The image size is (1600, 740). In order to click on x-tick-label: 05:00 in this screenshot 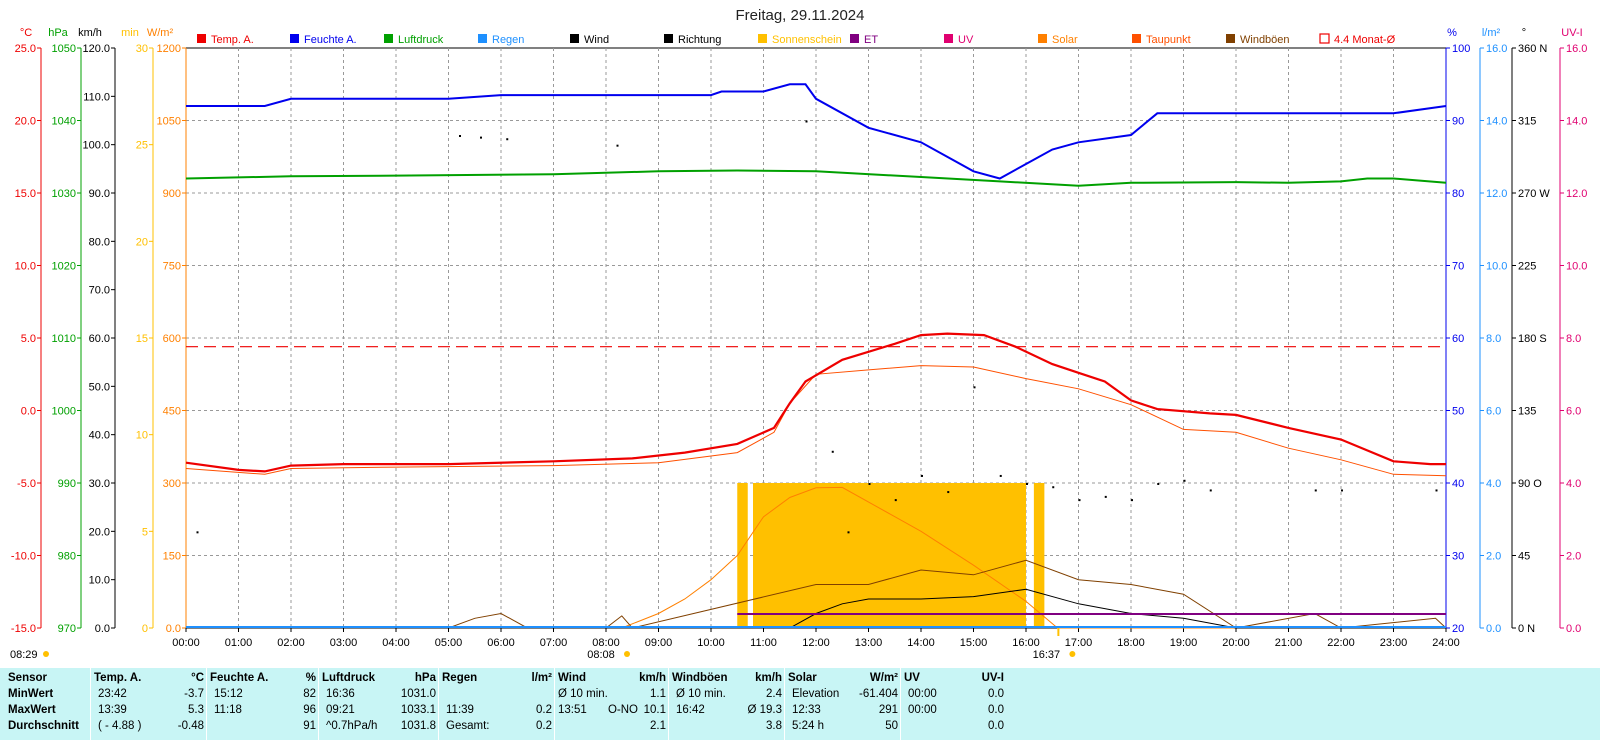, I will do `click(449, 643)`.